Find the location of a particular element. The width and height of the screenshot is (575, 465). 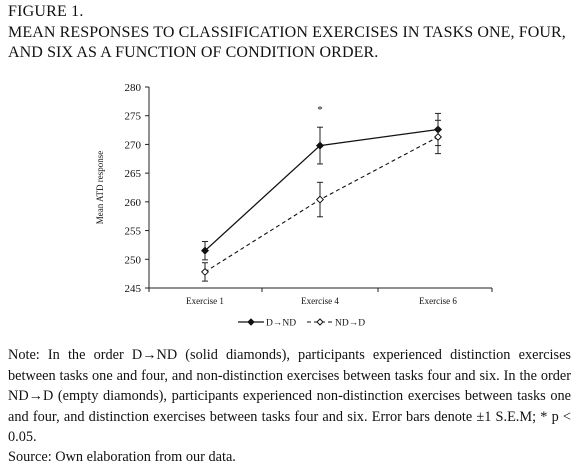

y-tick-label: 245 is located at coordinates (133, 289).